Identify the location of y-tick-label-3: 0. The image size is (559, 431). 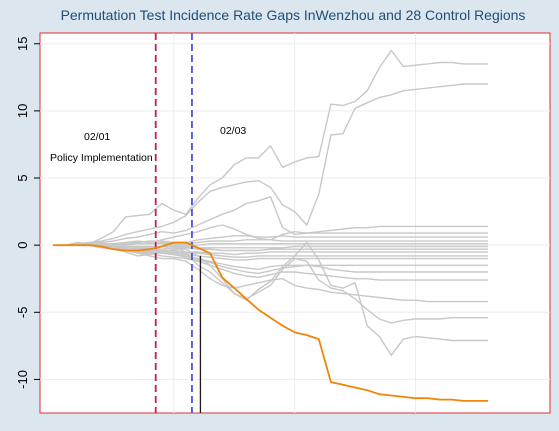
(22, 245).